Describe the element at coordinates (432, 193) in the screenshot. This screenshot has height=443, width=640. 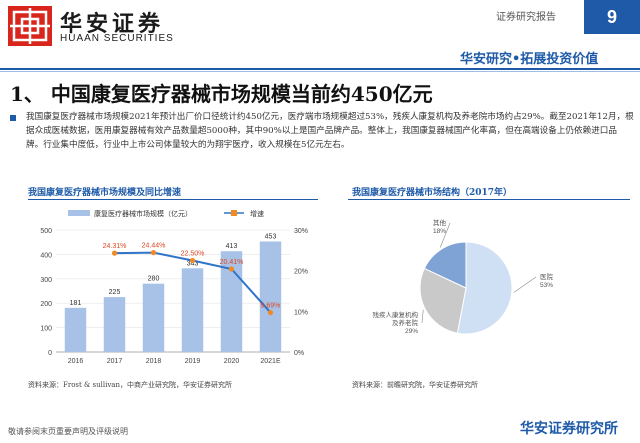
I see `right-chart-title: 我国康复医疗器械市场结构（2017年）` at that location.